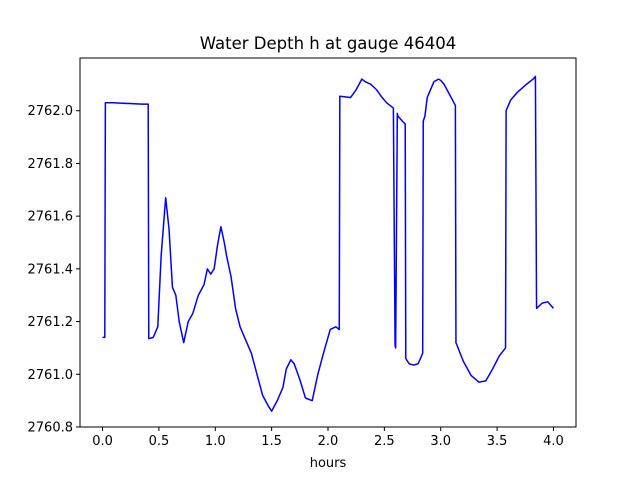 The height and width of the screenshot is (480, 640). Describe the element at coordinates (51, 217) in the screenshot. I see `y-tick-label: 2761.6` at that location.